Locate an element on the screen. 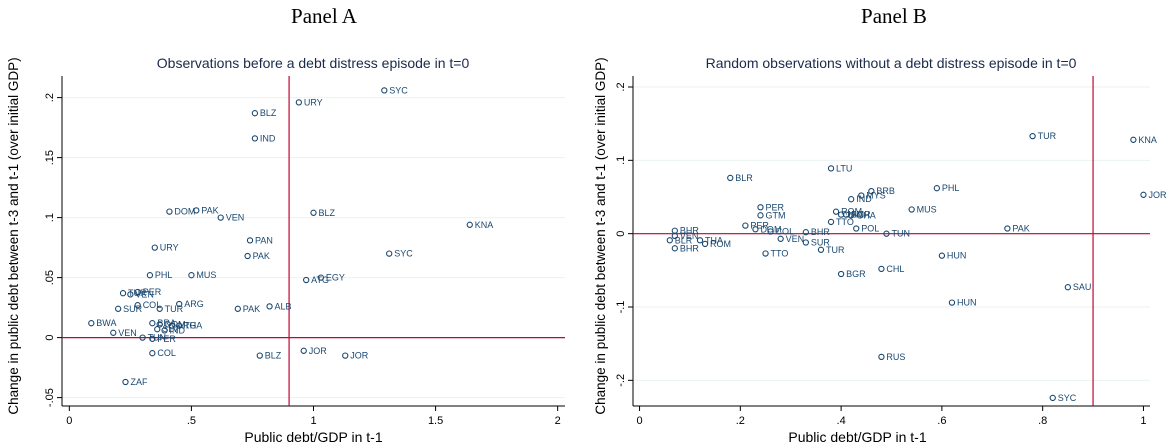 This screenshot has width=1168, height=448. panel-a-x-tick-label: 1.5 is located at coordinates (435, 421).